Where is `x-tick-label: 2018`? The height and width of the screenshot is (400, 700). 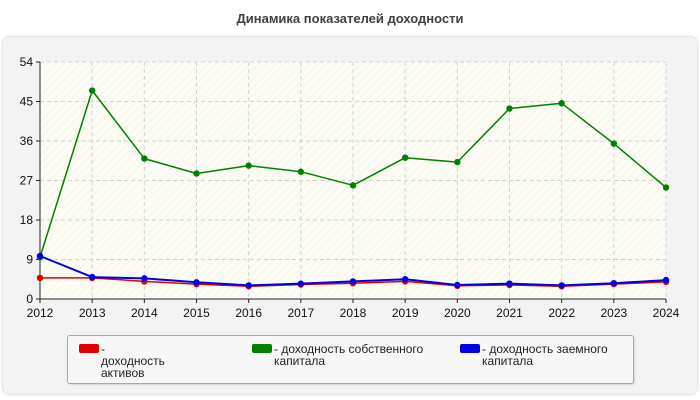 x-tick-label: 2018 is located at coordinates (353, 313).